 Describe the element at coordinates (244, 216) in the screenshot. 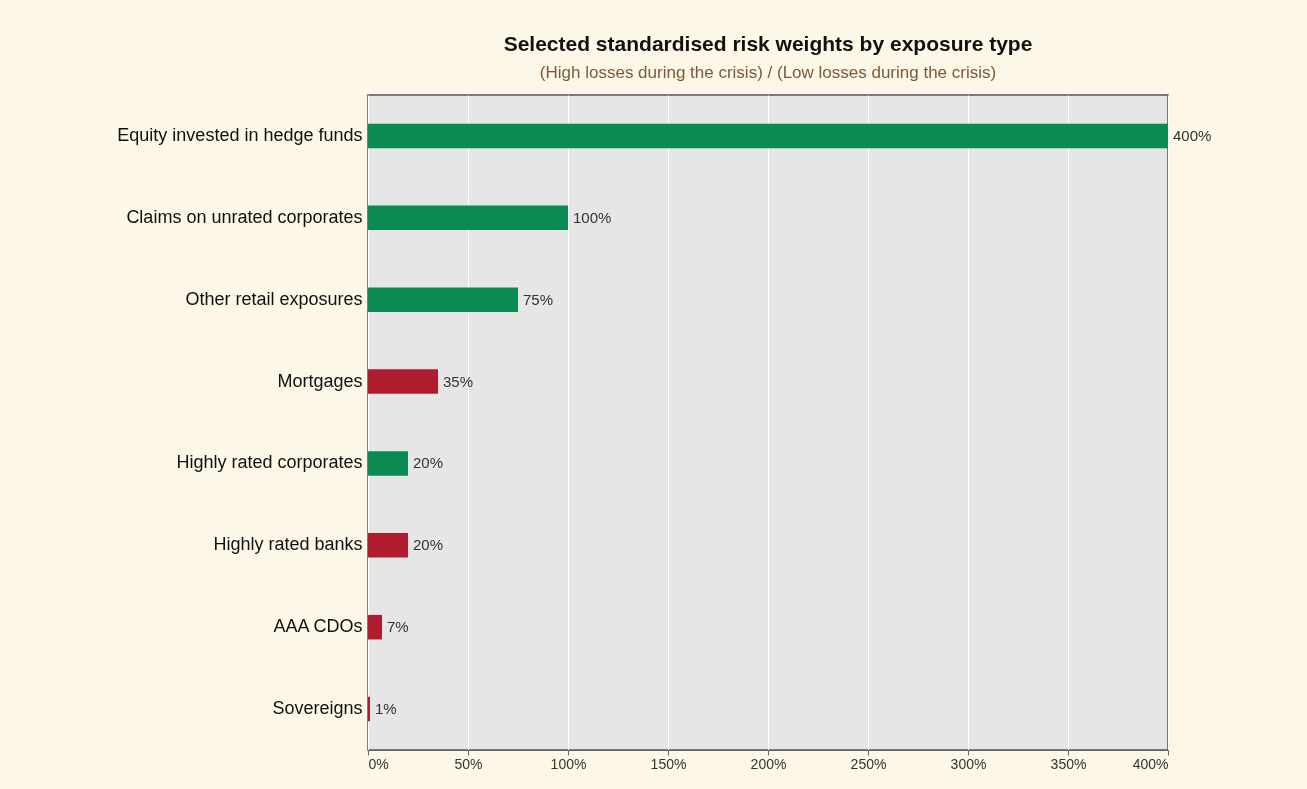

I see `y-tick-label: Claims on unrated corporates` at that location.